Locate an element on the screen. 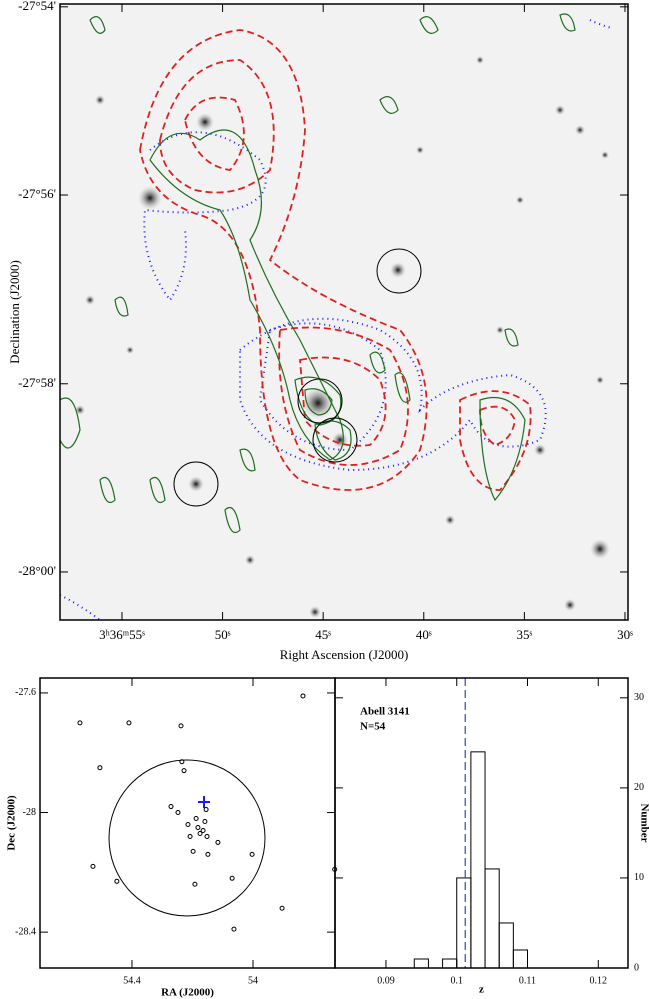 The width and height of the screenshot is (649, 999). member-map-overlay is located at coordinates (187, 838).